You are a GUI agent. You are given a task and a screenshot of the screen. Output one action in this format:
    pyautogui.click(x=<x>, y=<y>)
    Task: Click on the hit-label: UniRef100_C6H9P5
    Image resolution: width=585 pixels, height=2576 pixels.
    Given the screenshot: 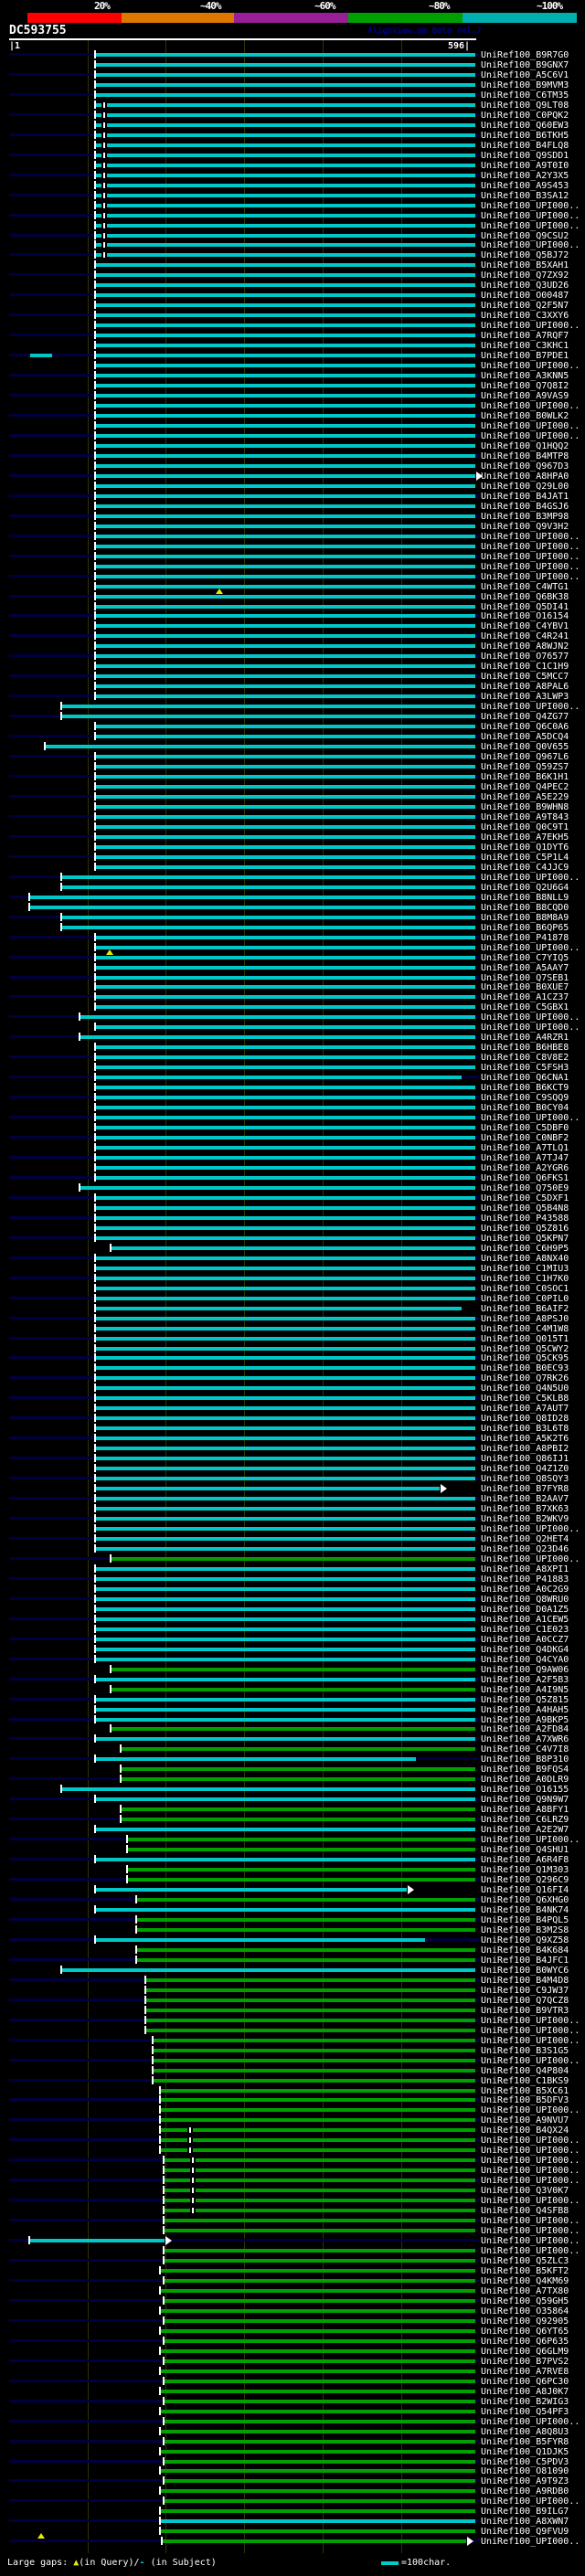 What is the action you would take?
    pyautogui.click(x=525, y=1249)
    